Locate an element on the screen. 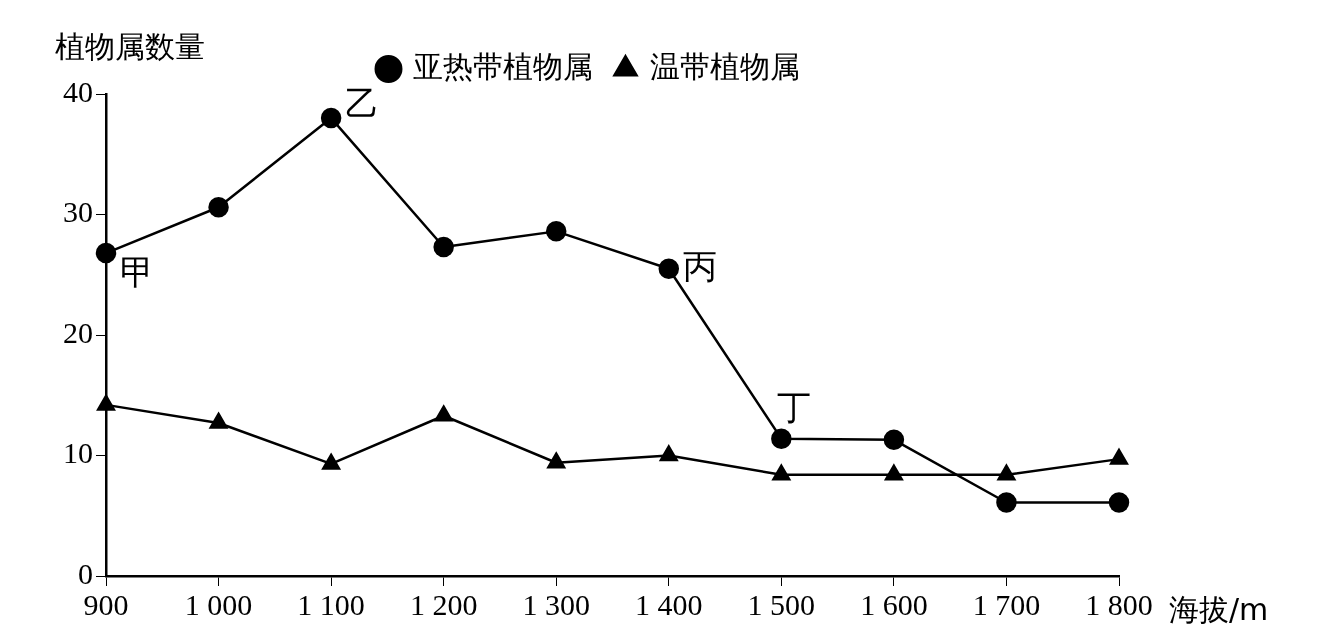 The width and height of the screenshot is (1319, 638). x-tick-label: 1 300 is located at coordinates (556, 604).